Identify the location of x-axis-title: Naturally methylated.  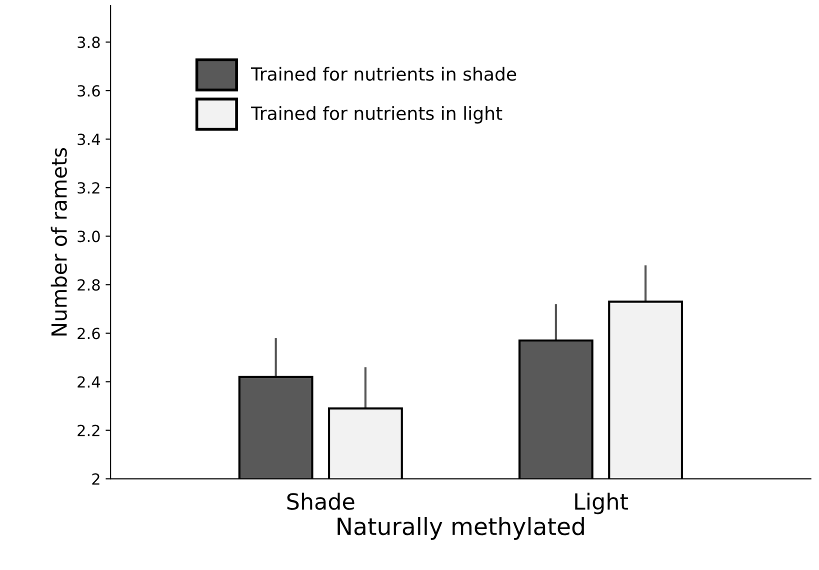
(461, 528).